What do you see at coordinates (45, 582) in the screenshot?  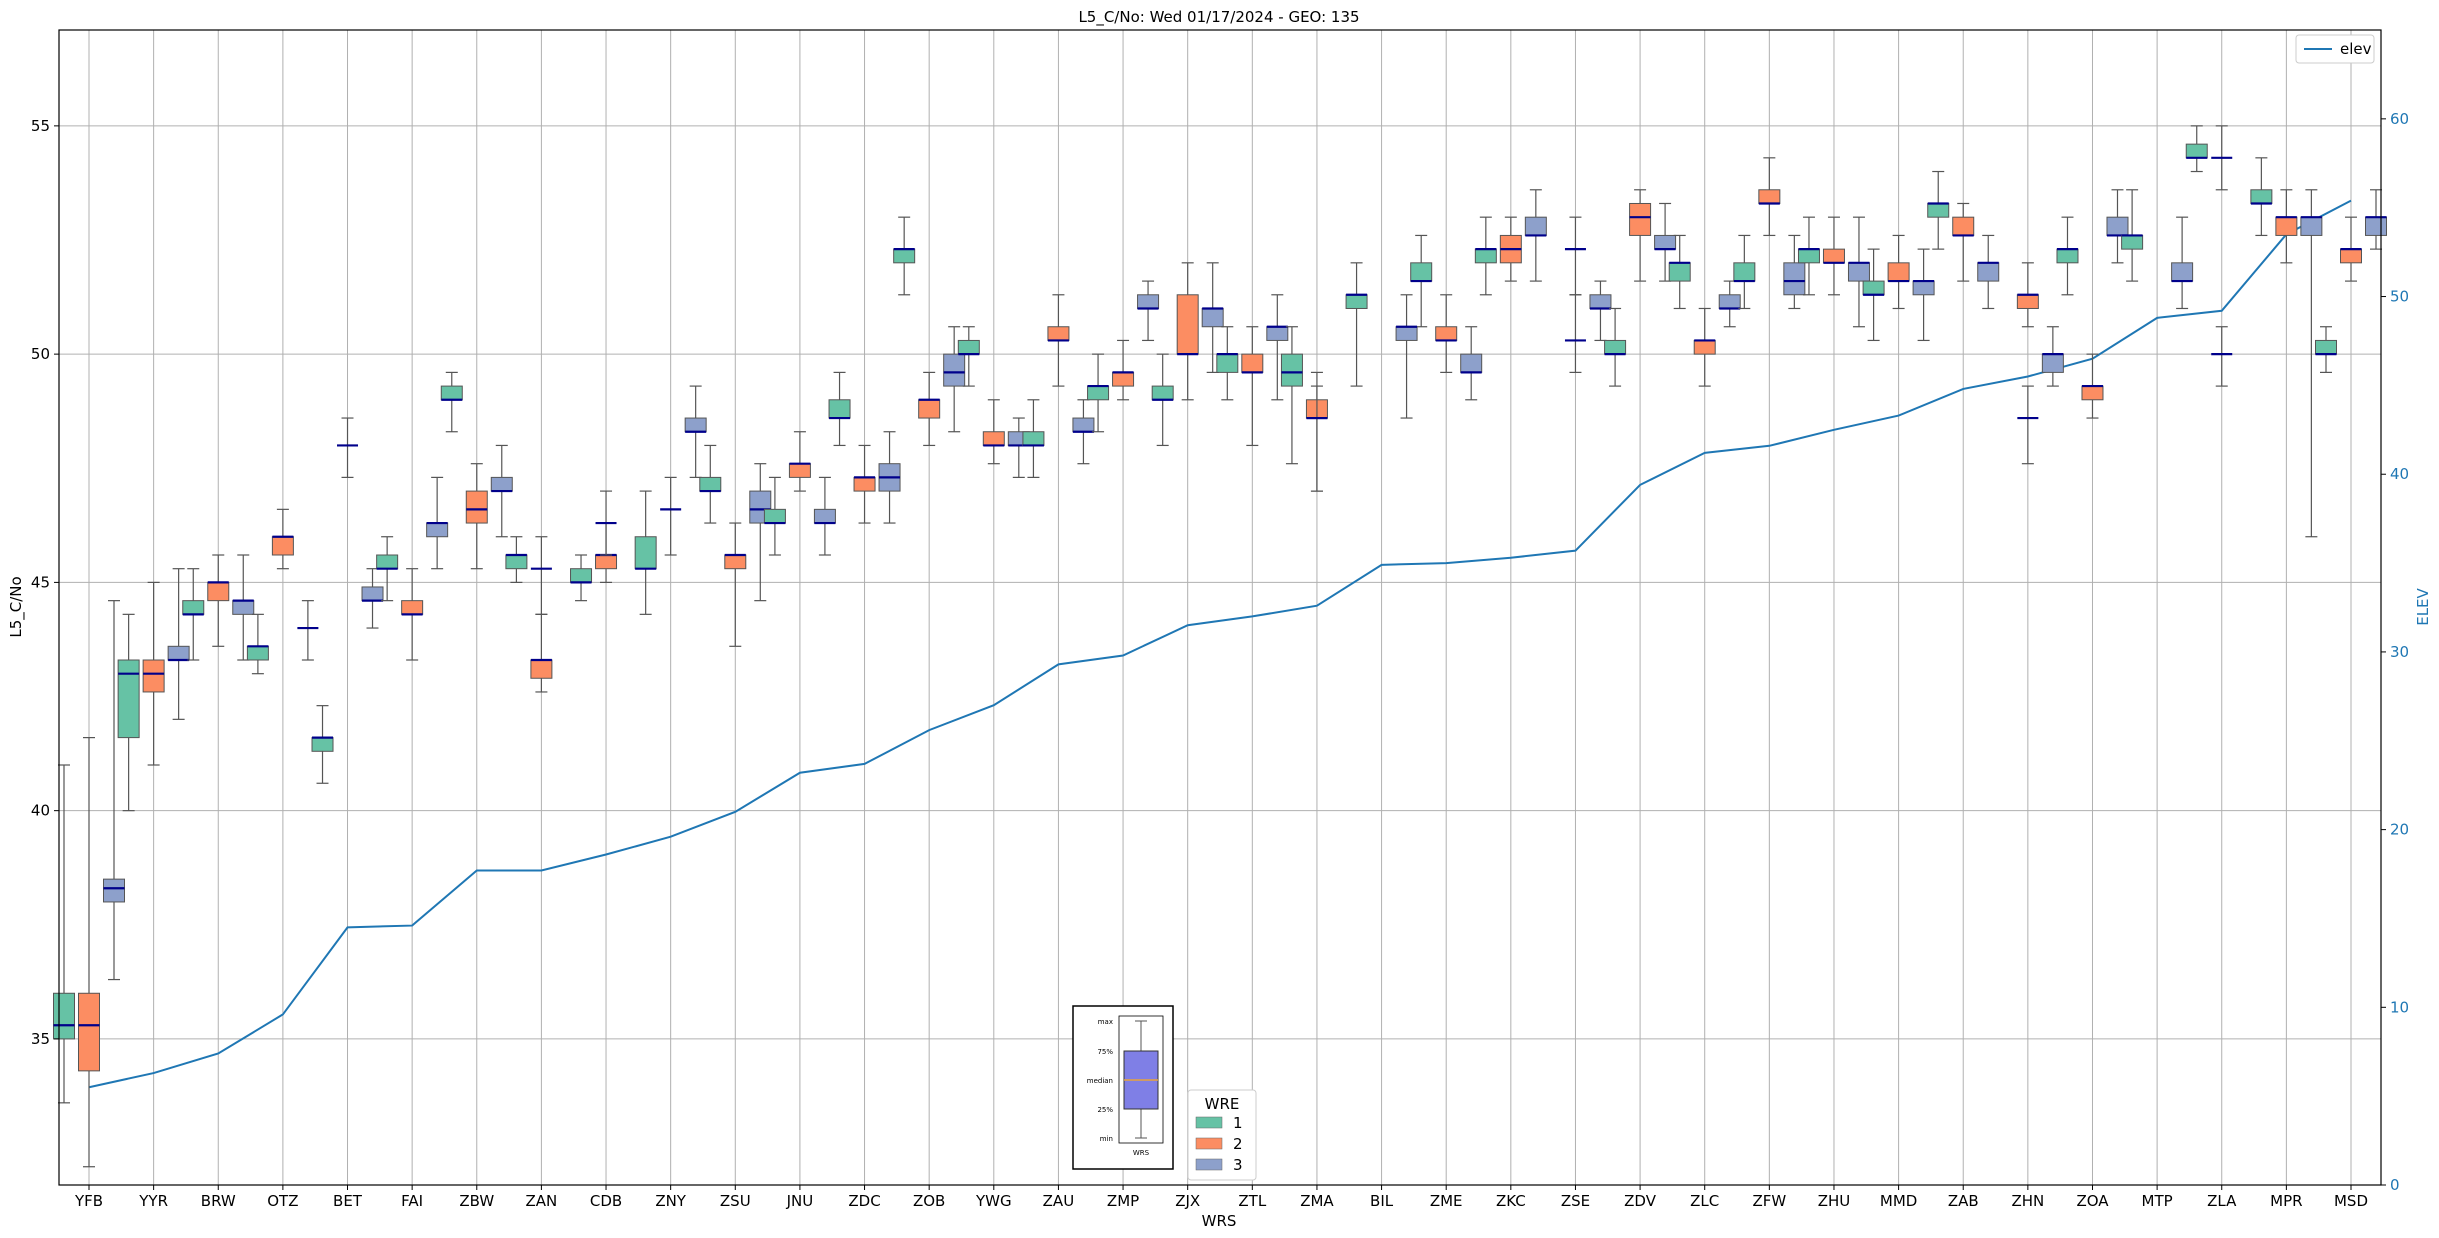 I see `left-axis: 35 40 45 50 55` at bounding box center [45, 582].